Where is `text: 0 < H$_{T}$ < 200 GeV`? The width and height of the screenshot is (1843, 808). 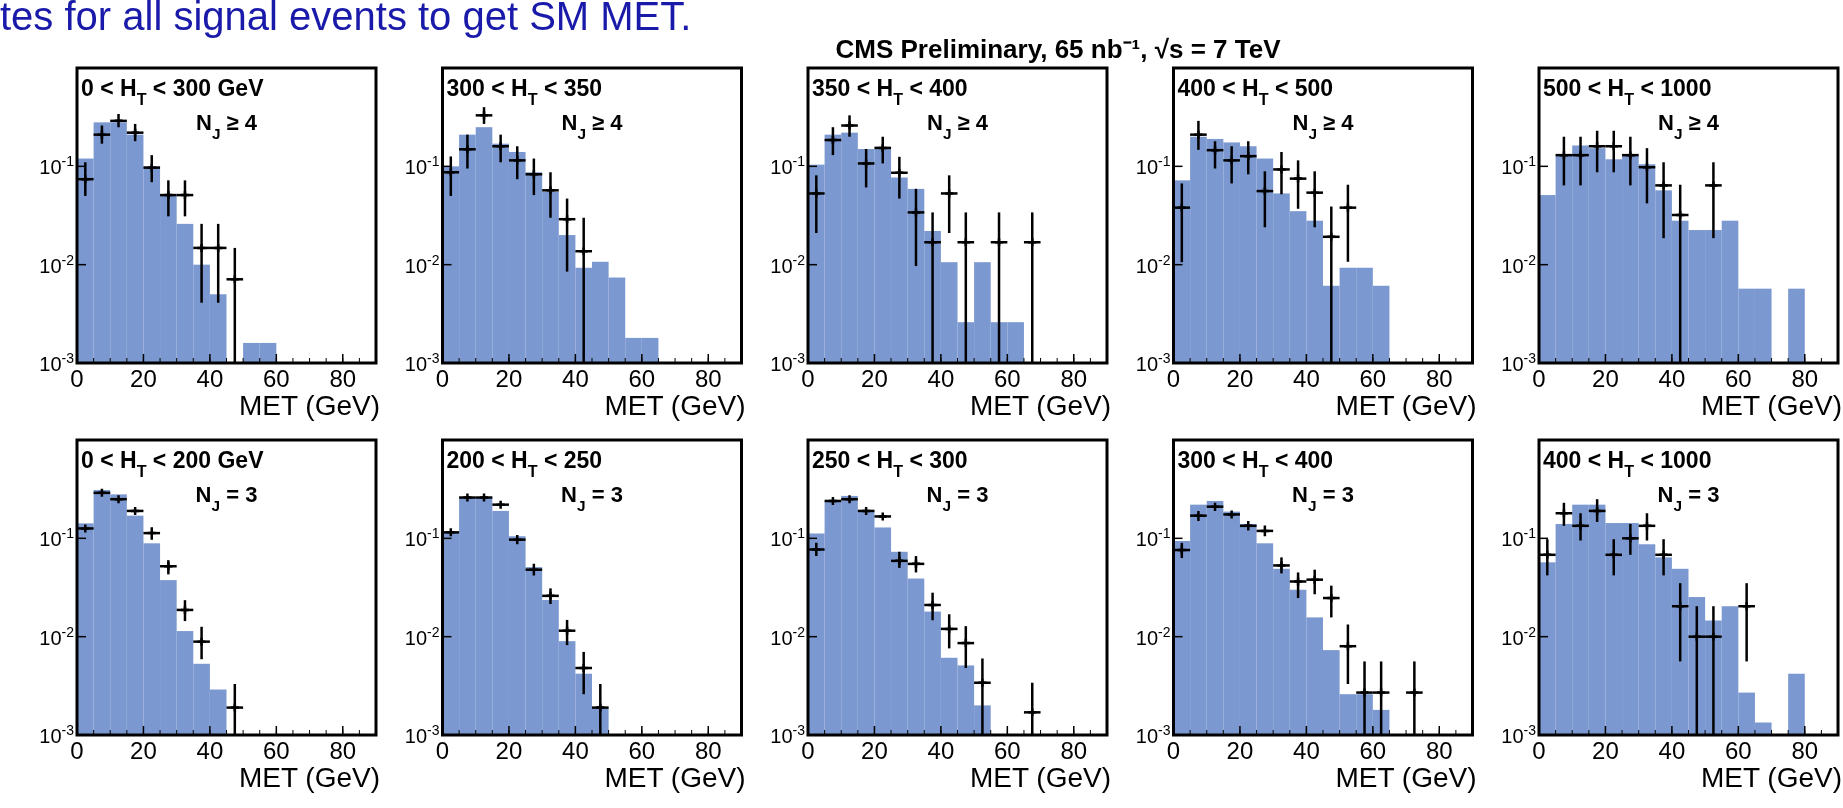 text: 0 < H$_{T}$ < 200 GeV is located at coordinates (173, 463).